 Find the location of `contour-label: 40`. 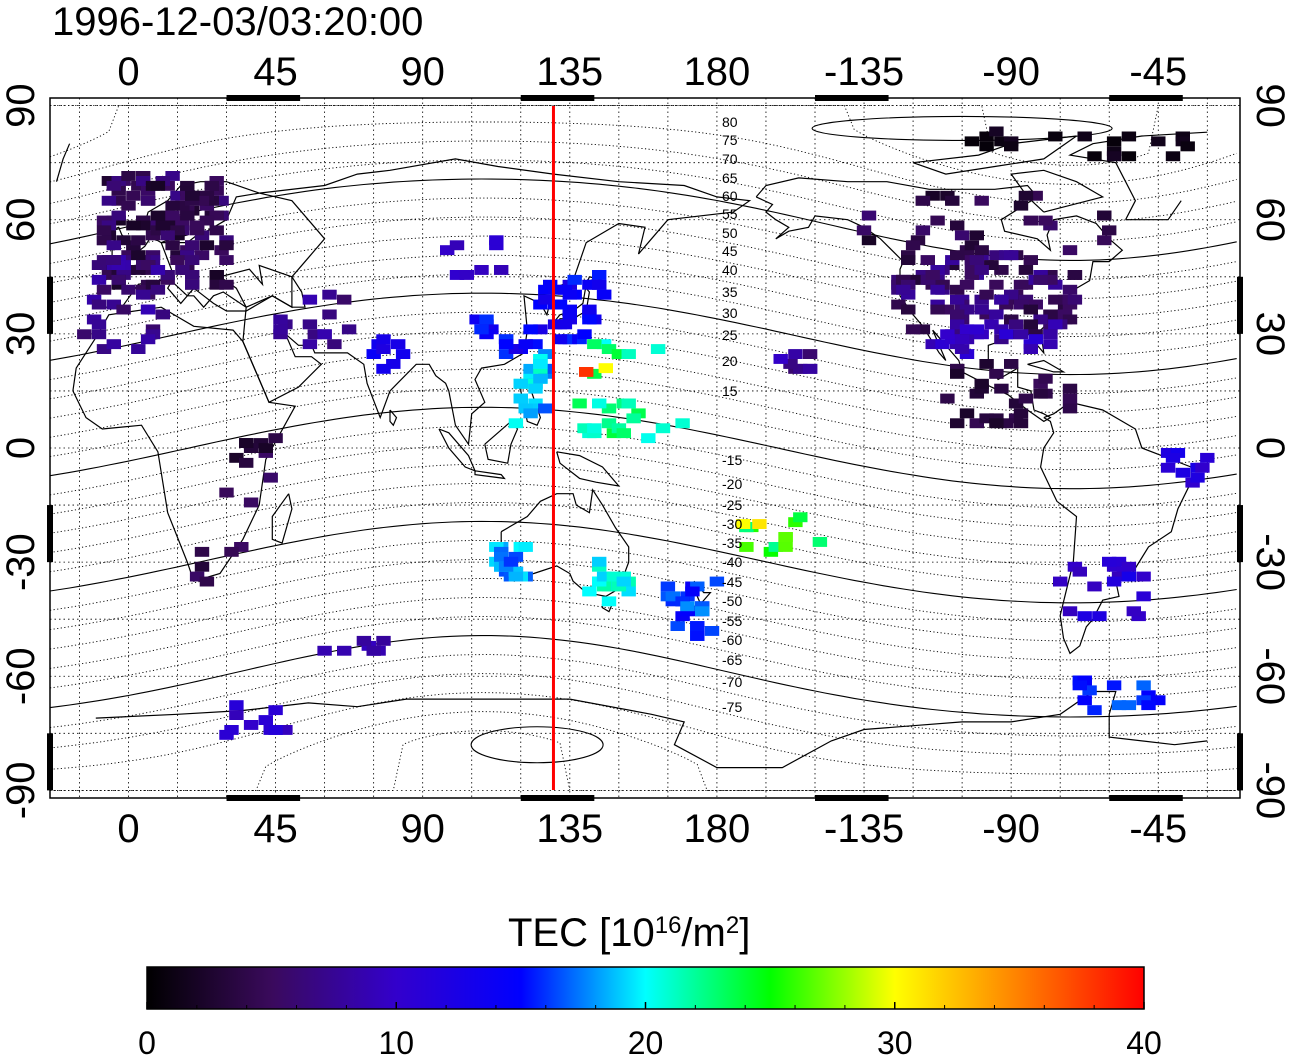

contour-label: 40 is located at coordinates (730, 270).